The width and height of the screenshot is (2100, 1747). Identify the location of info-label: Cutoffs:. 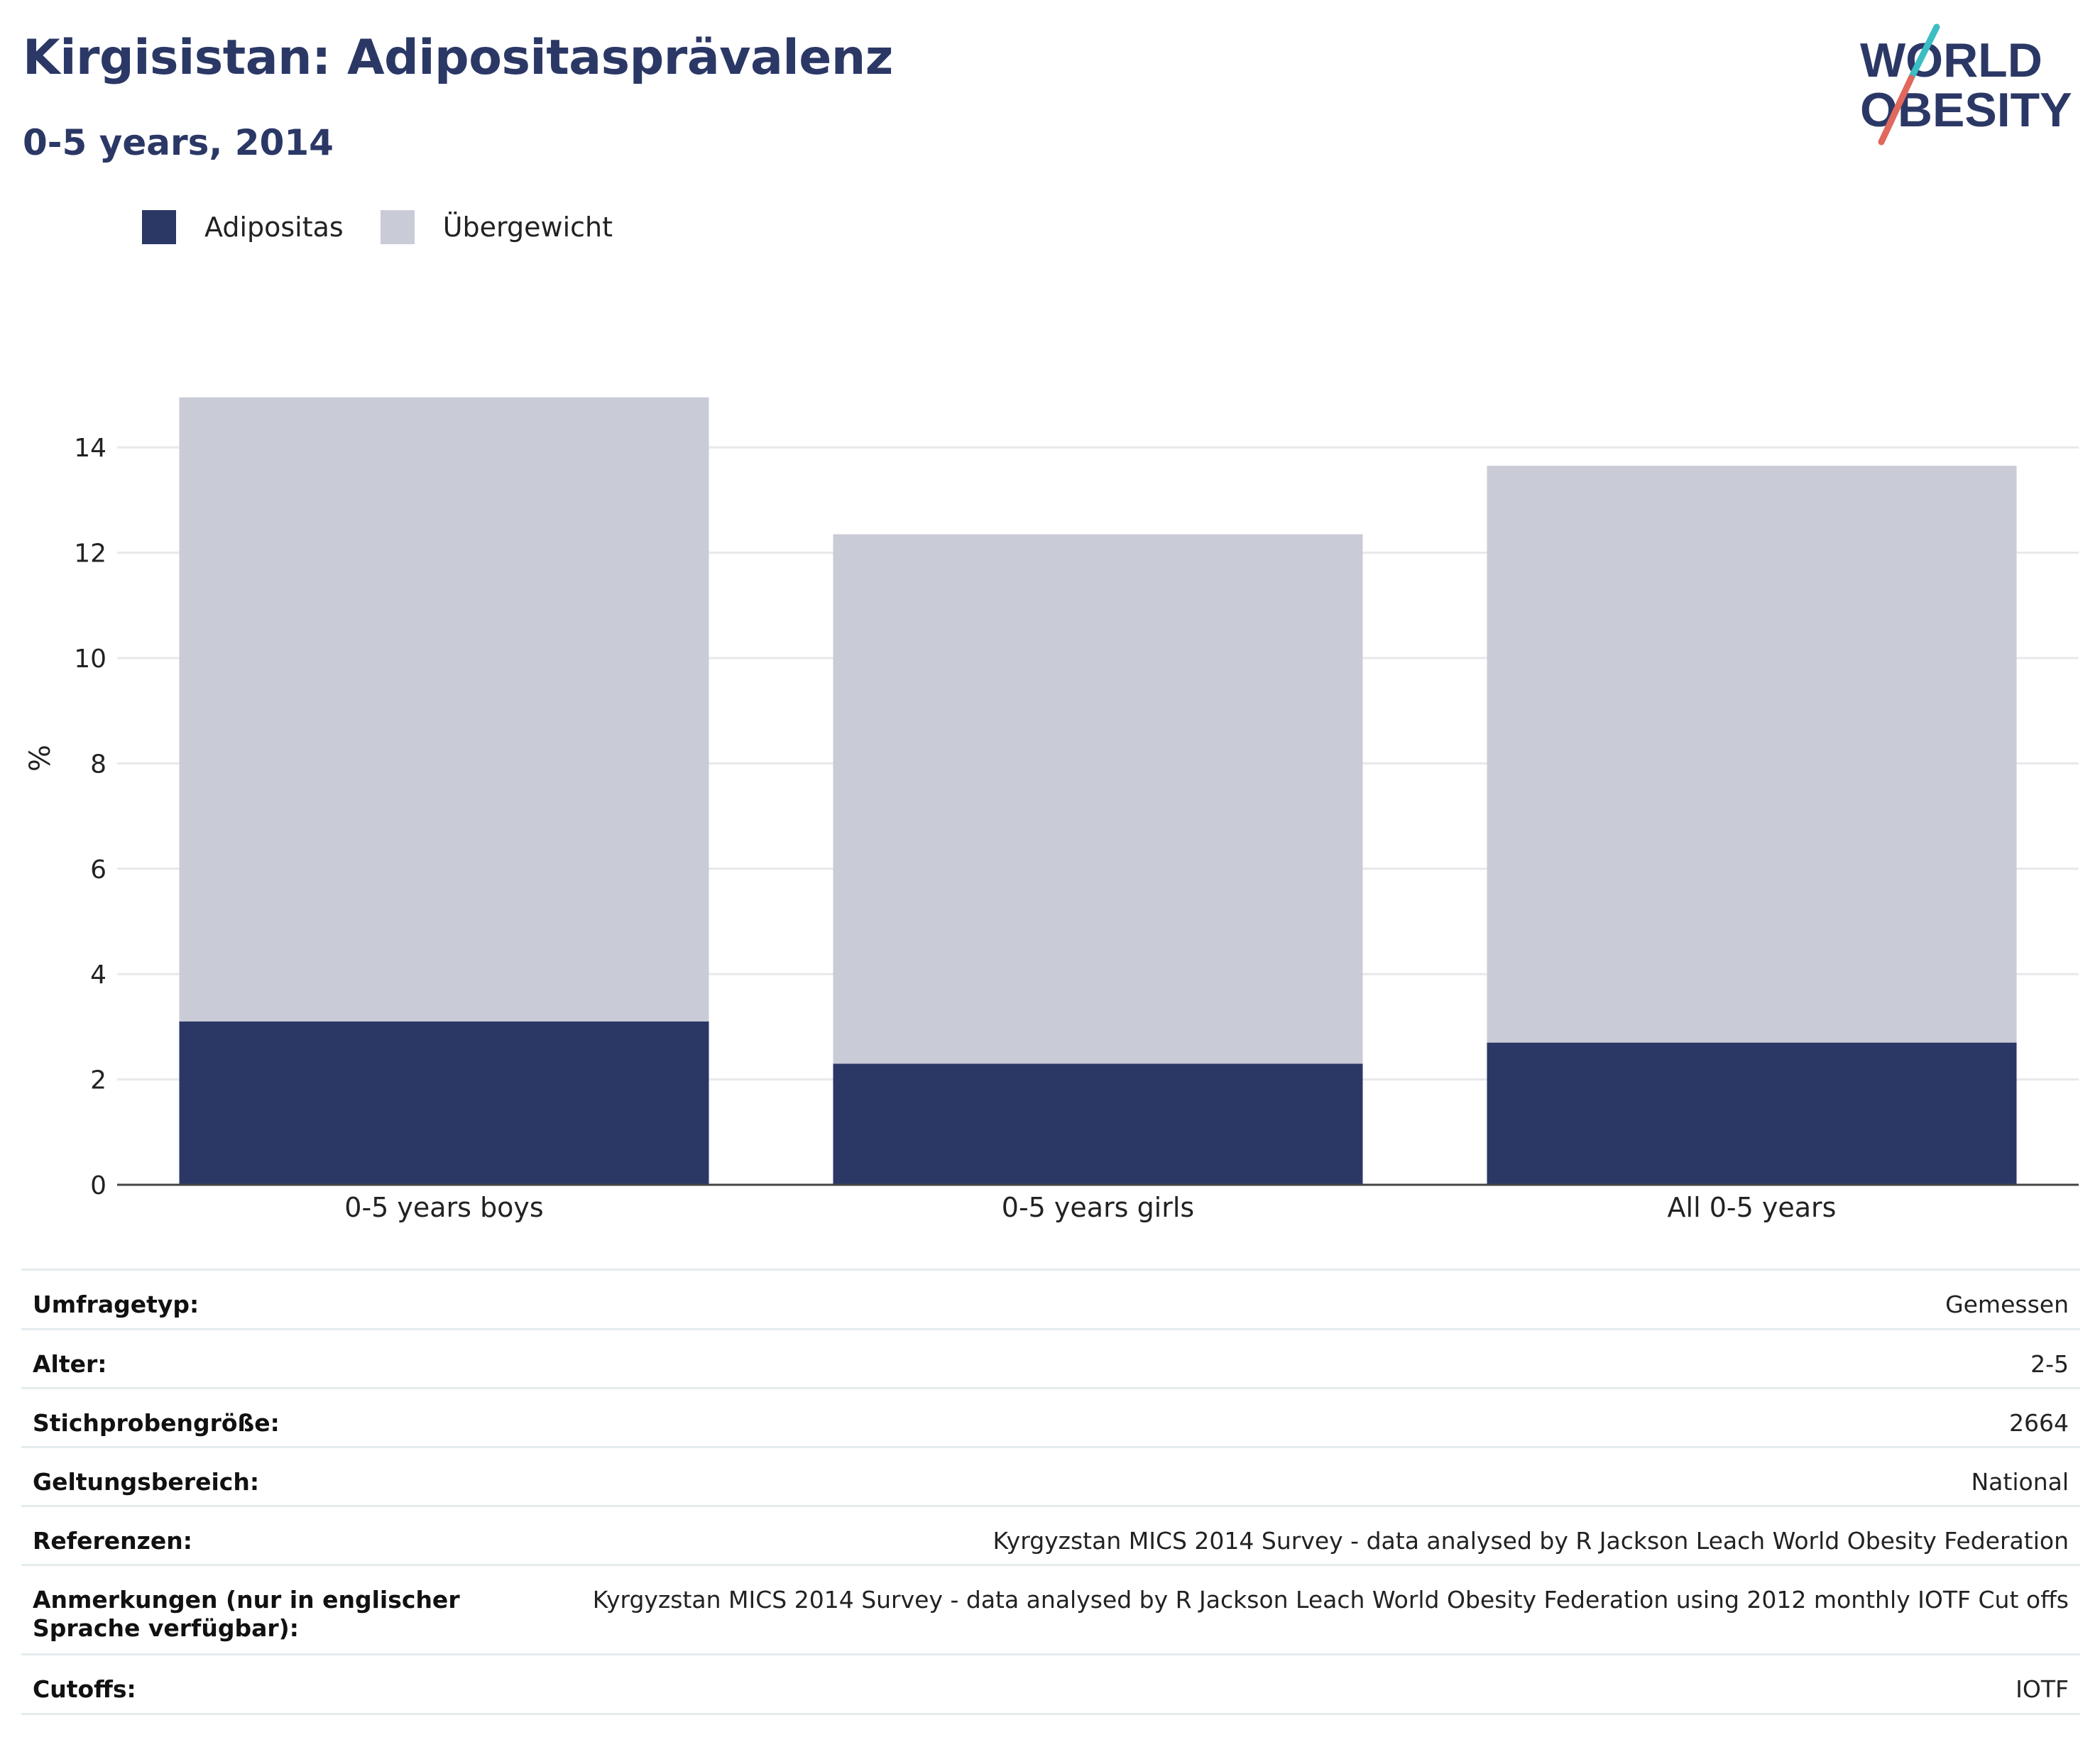
(84, 1689).